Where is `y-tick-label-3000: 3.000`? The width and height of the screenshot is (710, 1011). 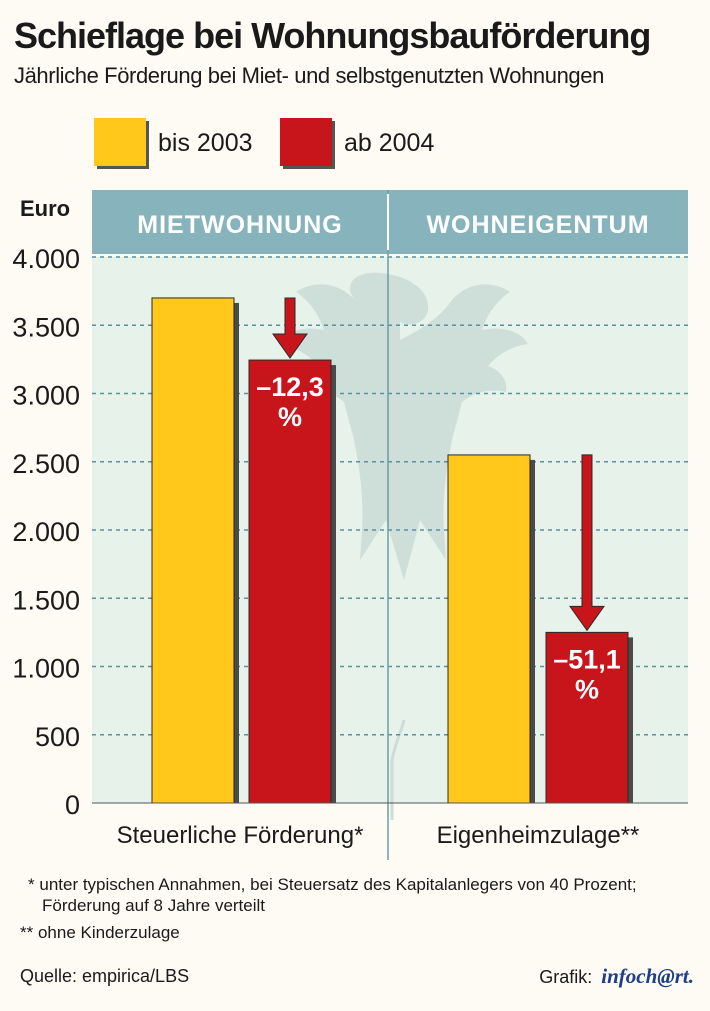 y-tick-label-3000: 3.000 is located at coordinates (46, 396).